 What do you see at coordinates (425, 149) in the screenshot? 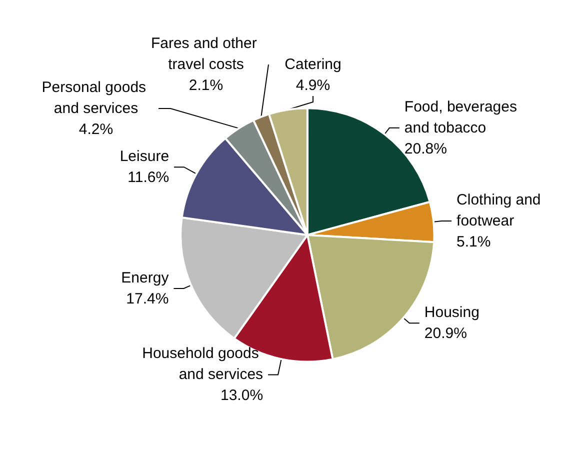
I see `data-label: 20.8%` at bounding box center [425, 149].